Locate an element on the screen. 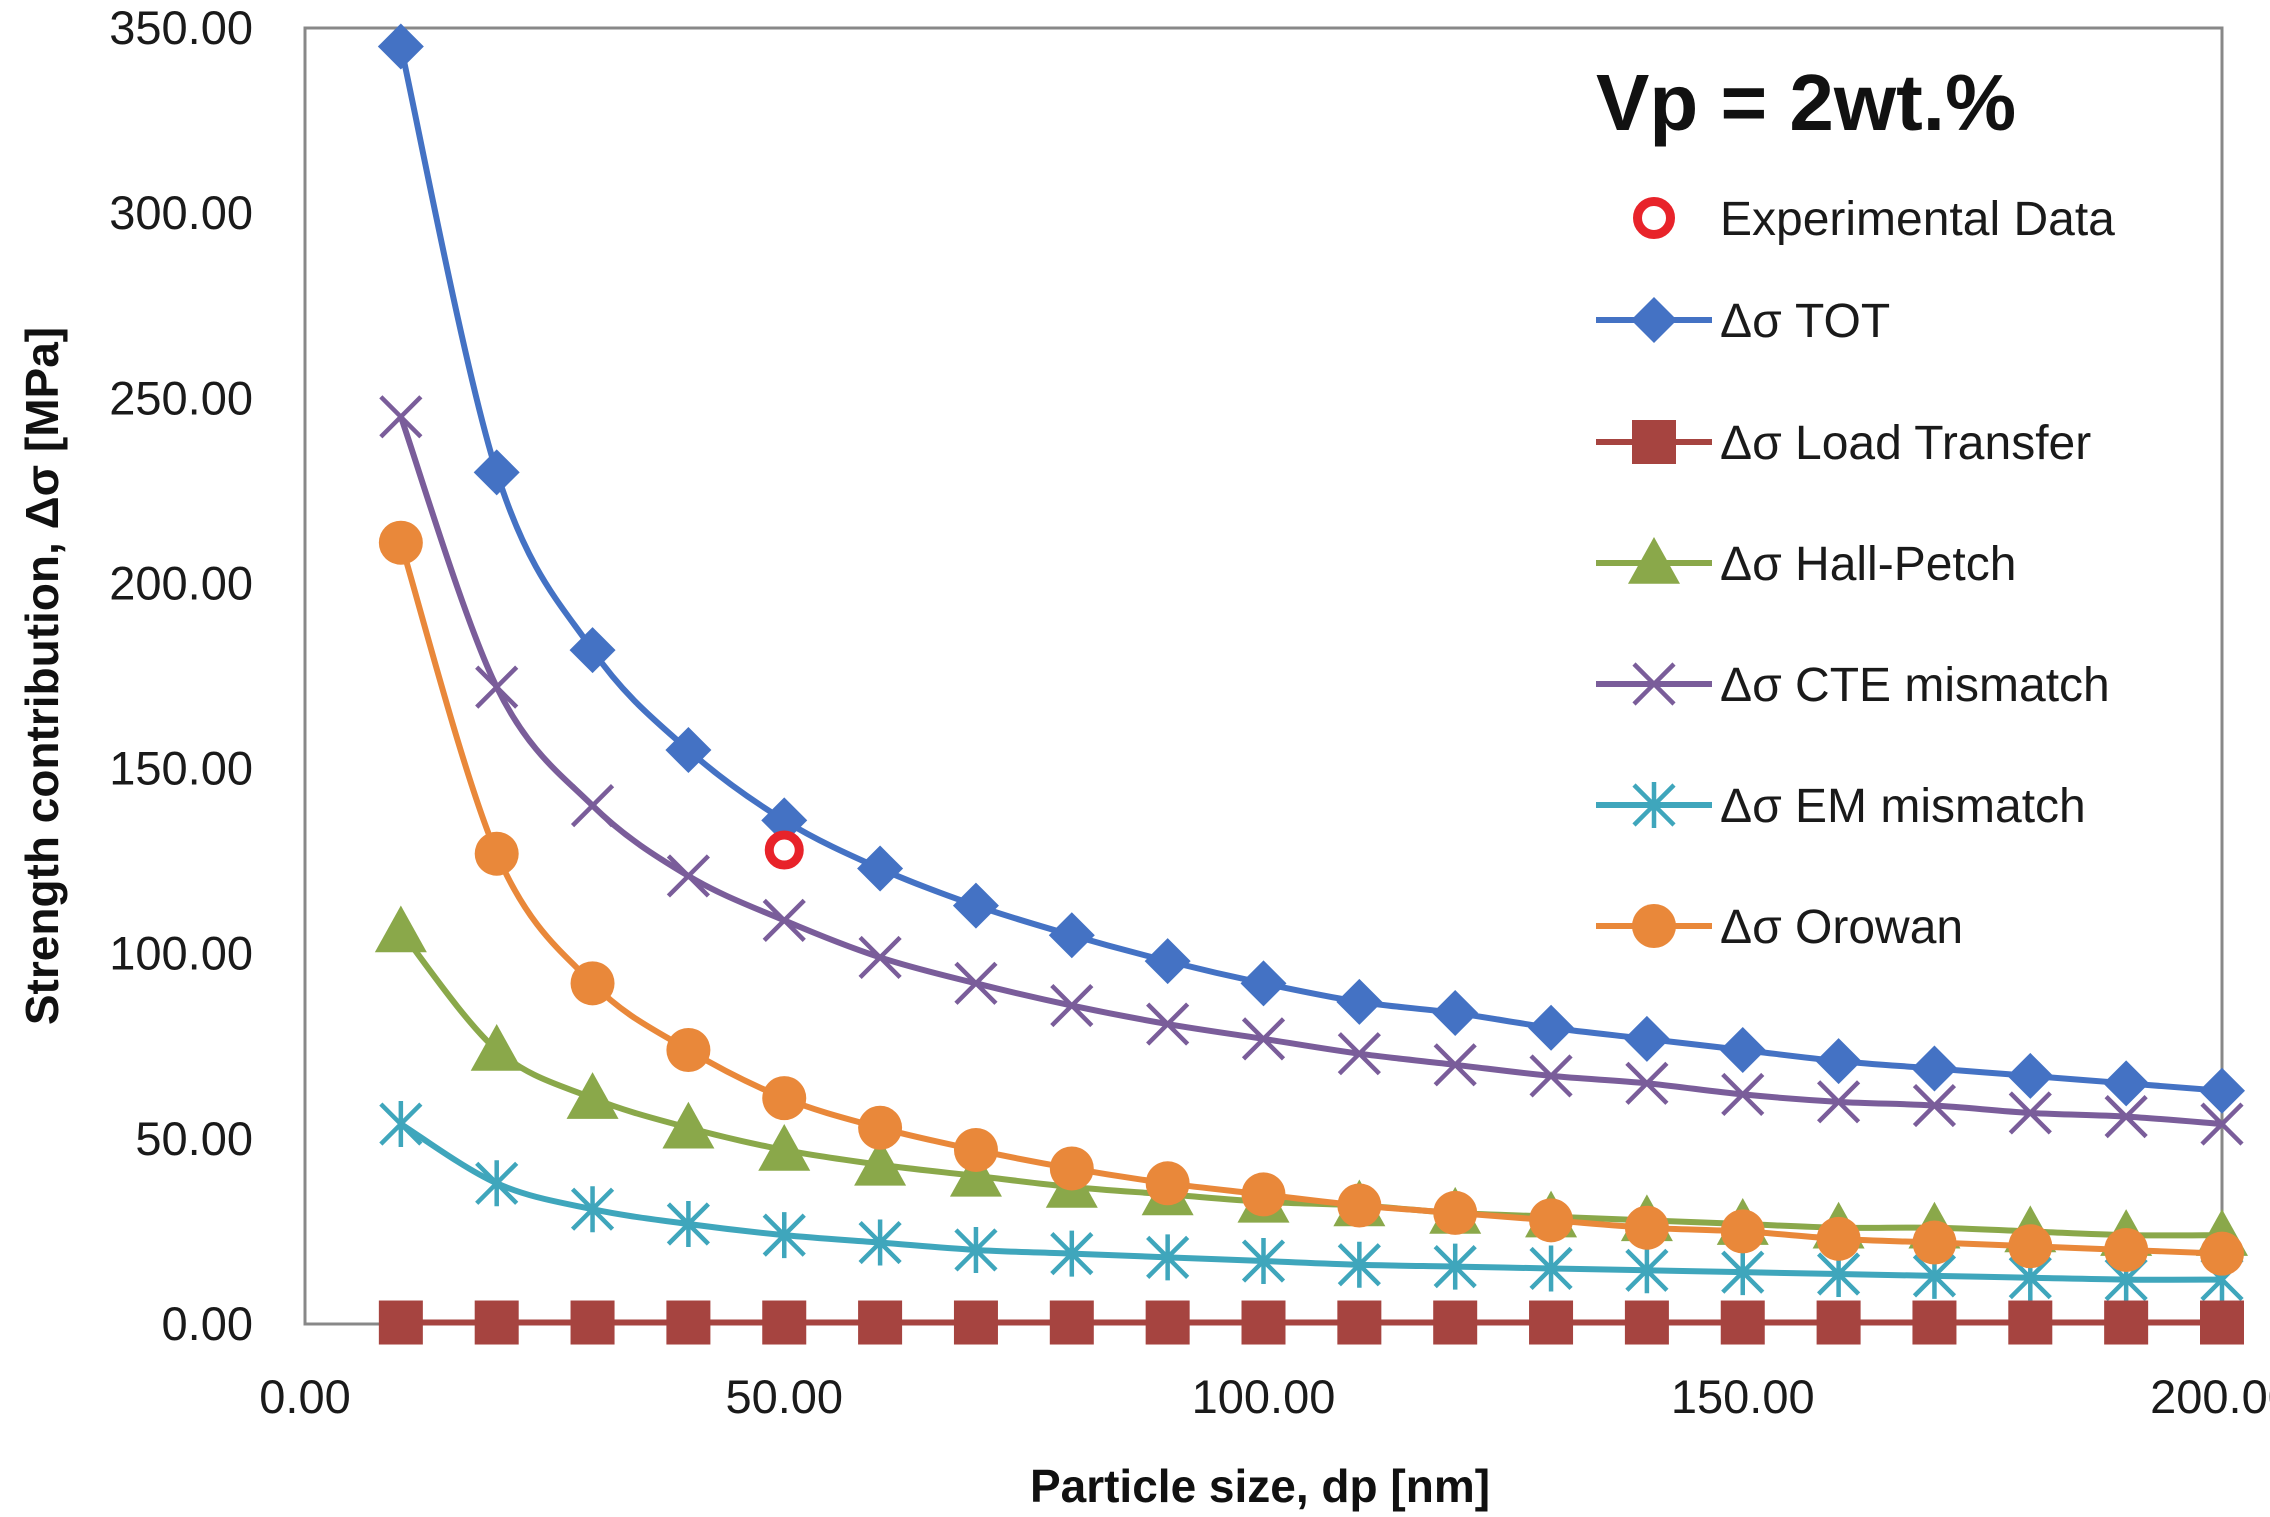  x-axis-label: Particle size, dp [nm] is located at coordinates (1260, 1486).